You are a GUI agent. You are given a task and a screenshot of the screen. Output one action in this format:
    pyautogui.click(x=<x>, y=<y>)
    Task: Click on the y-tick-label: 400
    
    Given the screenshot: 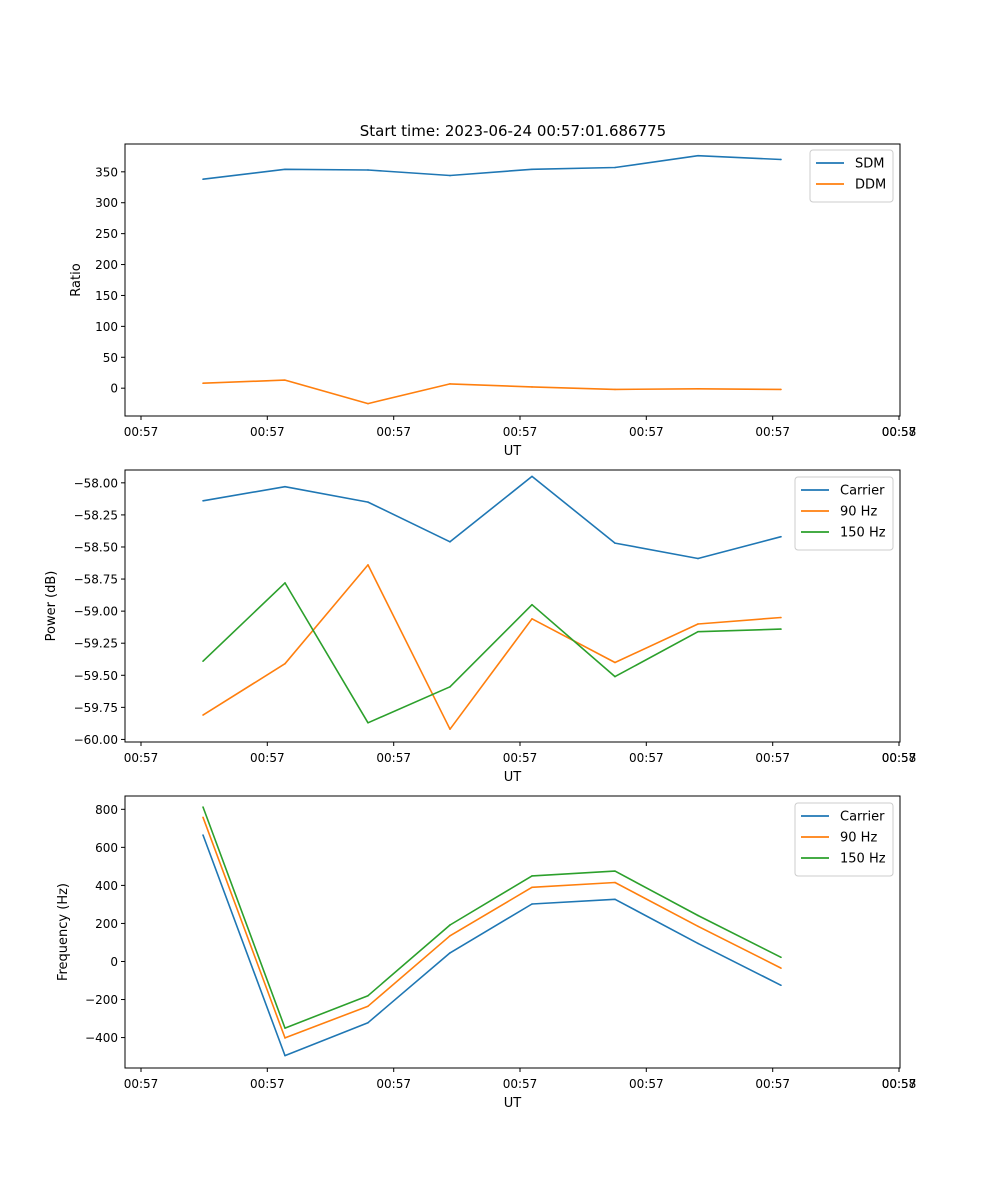 What is the action you would take?
    pyautogui.click(x=106, y=886)
    